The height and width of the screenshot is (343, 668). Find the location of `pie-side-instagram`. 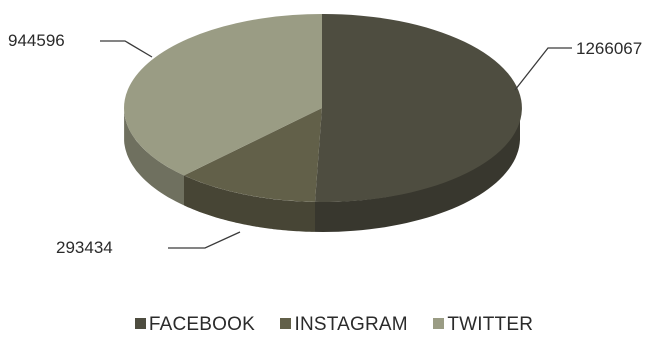

pie-side-instagram is located at coordinates (249, 203).